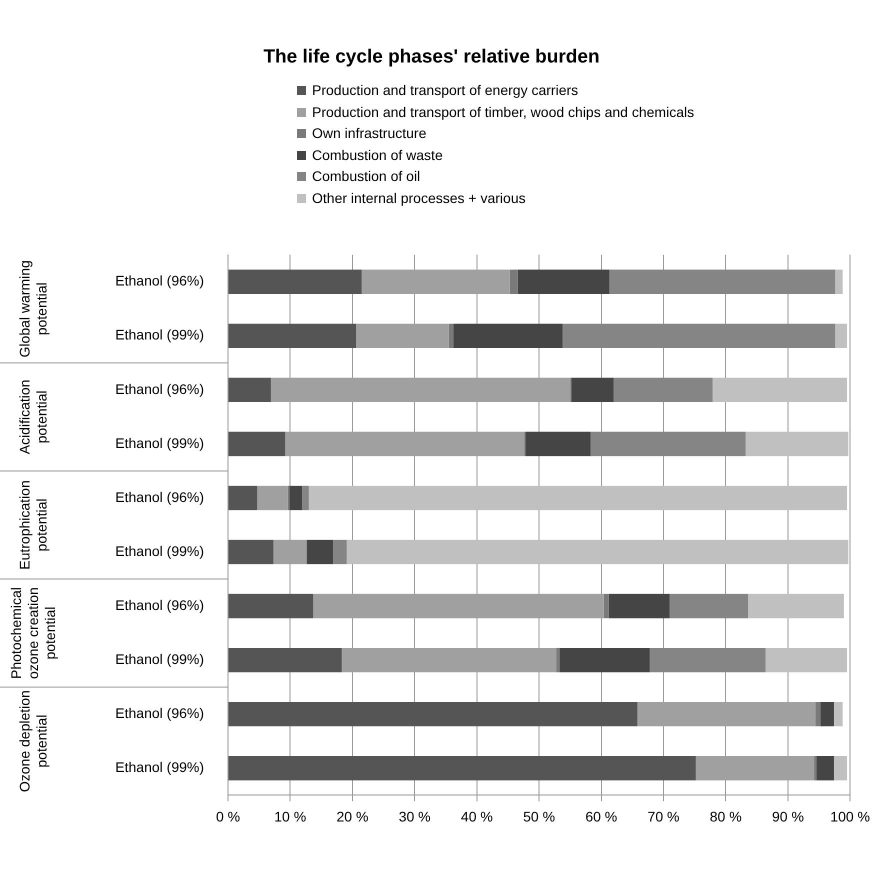 The image size is (878, 879). Describe the element at coordinates (601, 816) in the screenshot. I see `x-tick-label: 60 %` at that location.